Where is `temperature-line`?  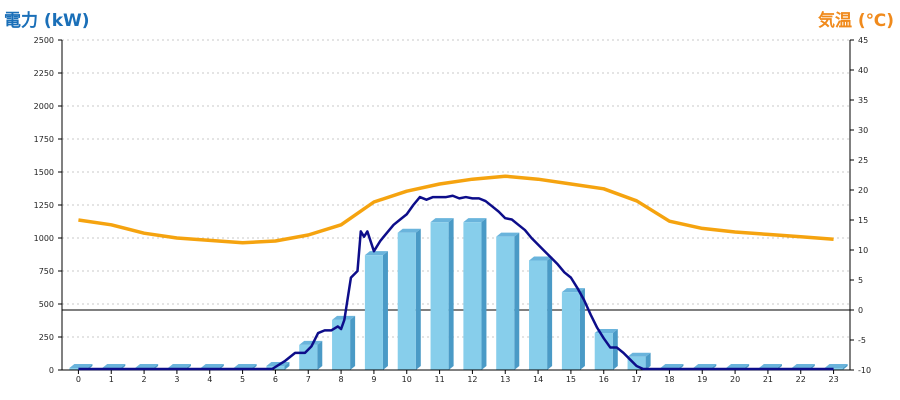 temperature-line is located at coordinates (456, 209).